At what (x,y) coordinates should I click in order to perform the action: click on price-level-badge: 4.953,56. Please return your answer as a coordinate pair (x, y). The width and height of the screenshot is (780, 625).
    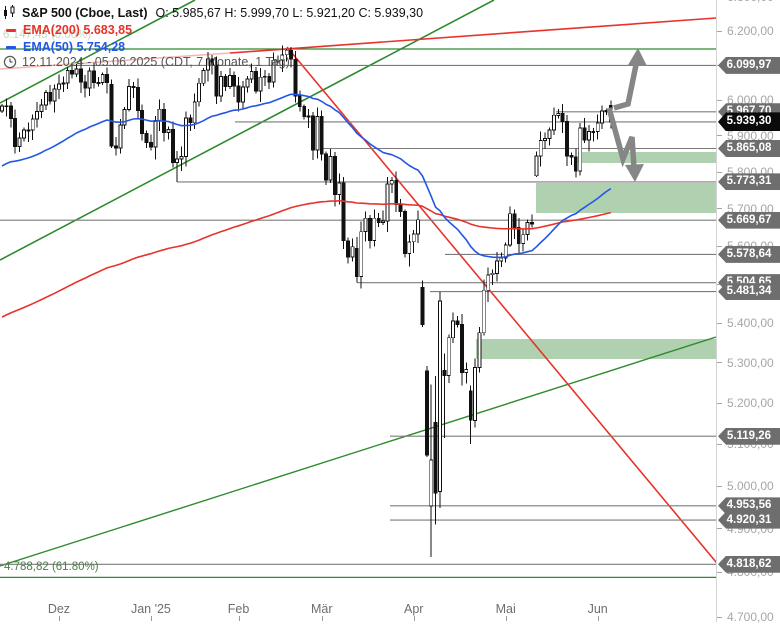
    Looking at the image, I should click on (749, 506).